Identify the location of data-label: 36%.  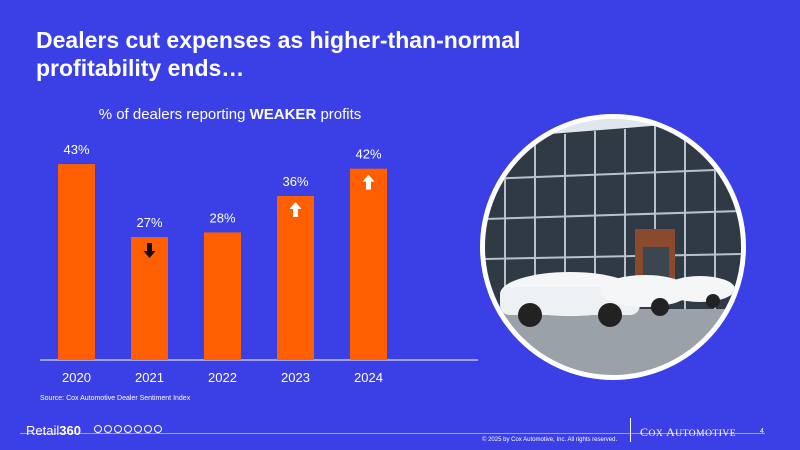
(295, 181).